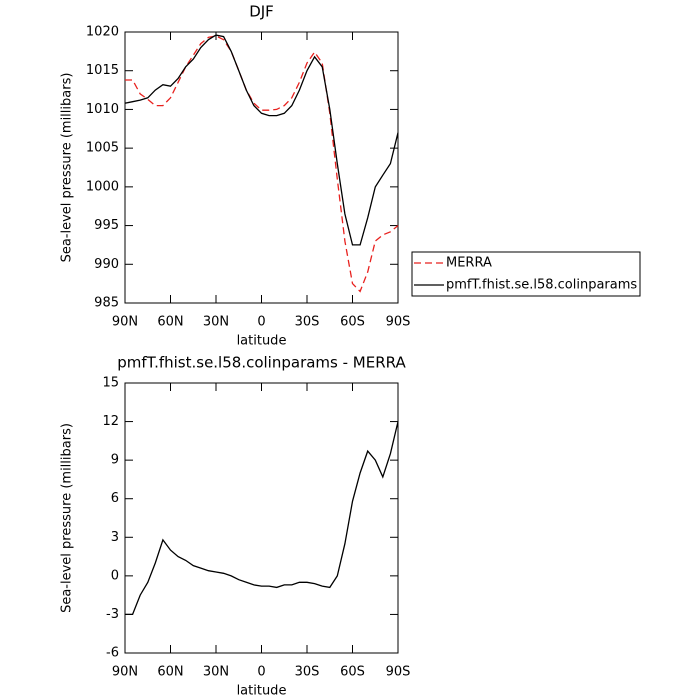 The width and height of the screenshot is (700, 700). Describe the element at coordinates (115, 498) in the screenshot. I see `y-tick-label: 6` at that location.